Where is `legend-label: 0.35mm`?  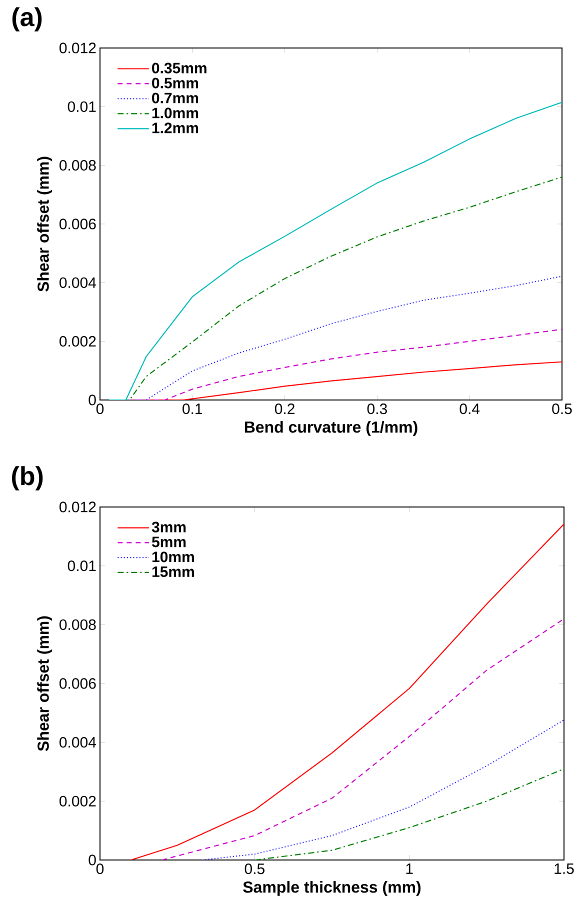 legend-label: 0.35mm is located at coordinates (179, 68).